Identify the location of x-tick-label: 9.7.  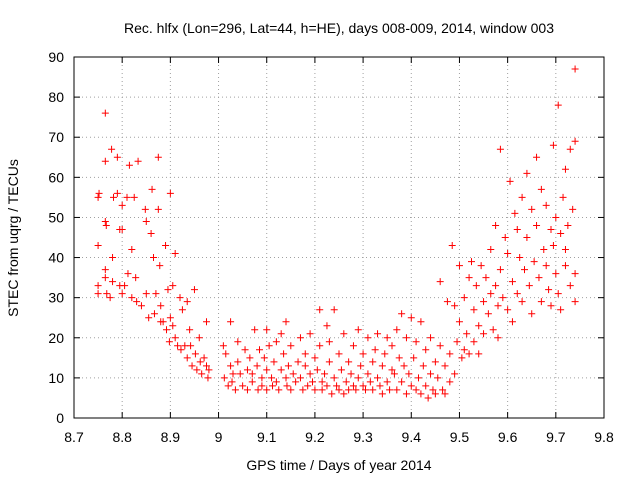
(556, 437).